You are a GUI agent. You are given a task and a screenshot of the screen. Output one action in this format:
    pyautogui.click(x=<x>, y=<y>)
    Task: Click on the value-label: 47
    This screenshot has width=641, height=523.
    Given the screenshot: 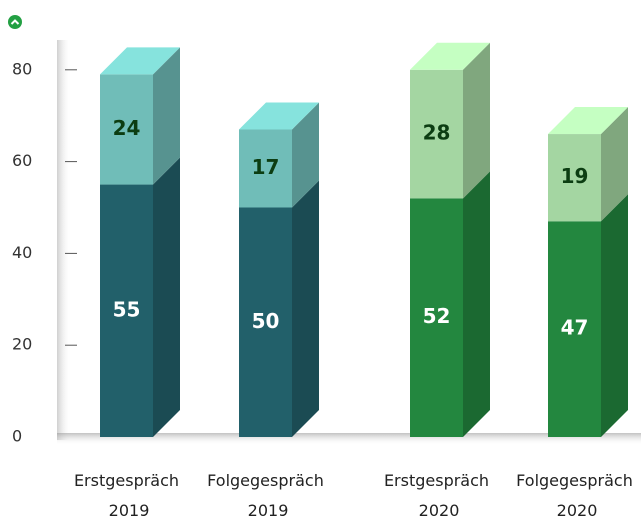 What is the action you would take?
    pyautogui.click(x=575, y=328)
    